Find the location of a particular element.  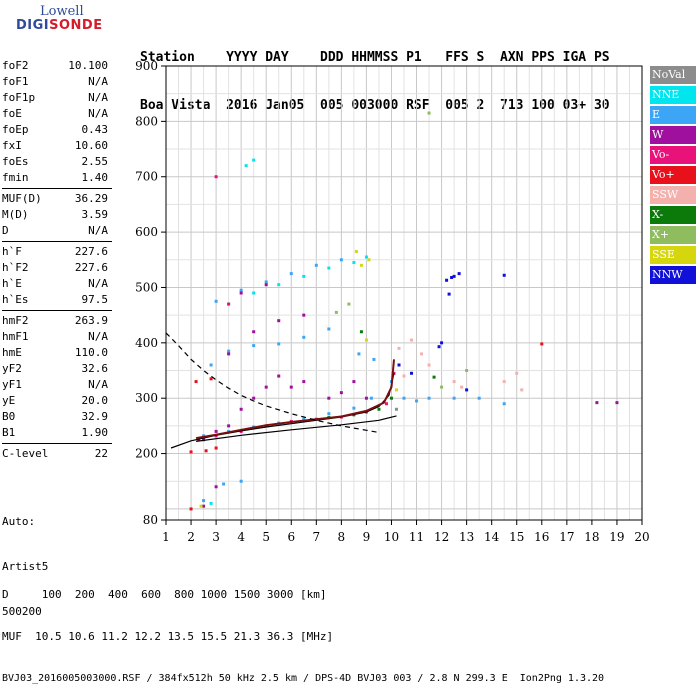

legend: NoVal NNE E W Vo- Vo+ SSW X- X+ SSE NNW is located at coordinates (673, 176).